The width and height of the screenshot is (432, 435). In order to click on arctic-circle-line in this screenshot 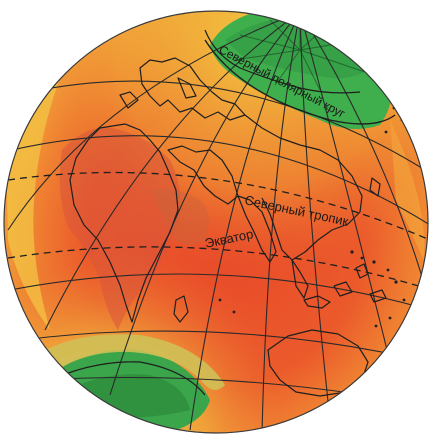, I will do `click(300, 82)`.